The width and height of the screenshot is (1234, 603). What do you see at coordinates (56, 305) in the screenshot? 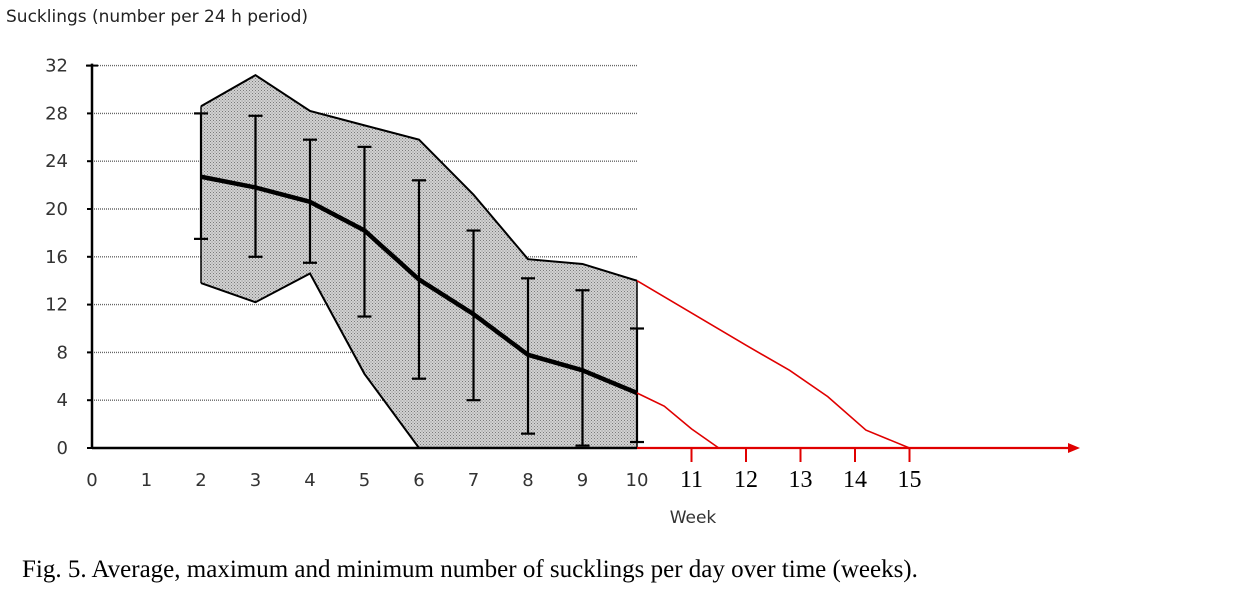
I see `y-tick-label-12: 12` at bounding box center [56, 305].